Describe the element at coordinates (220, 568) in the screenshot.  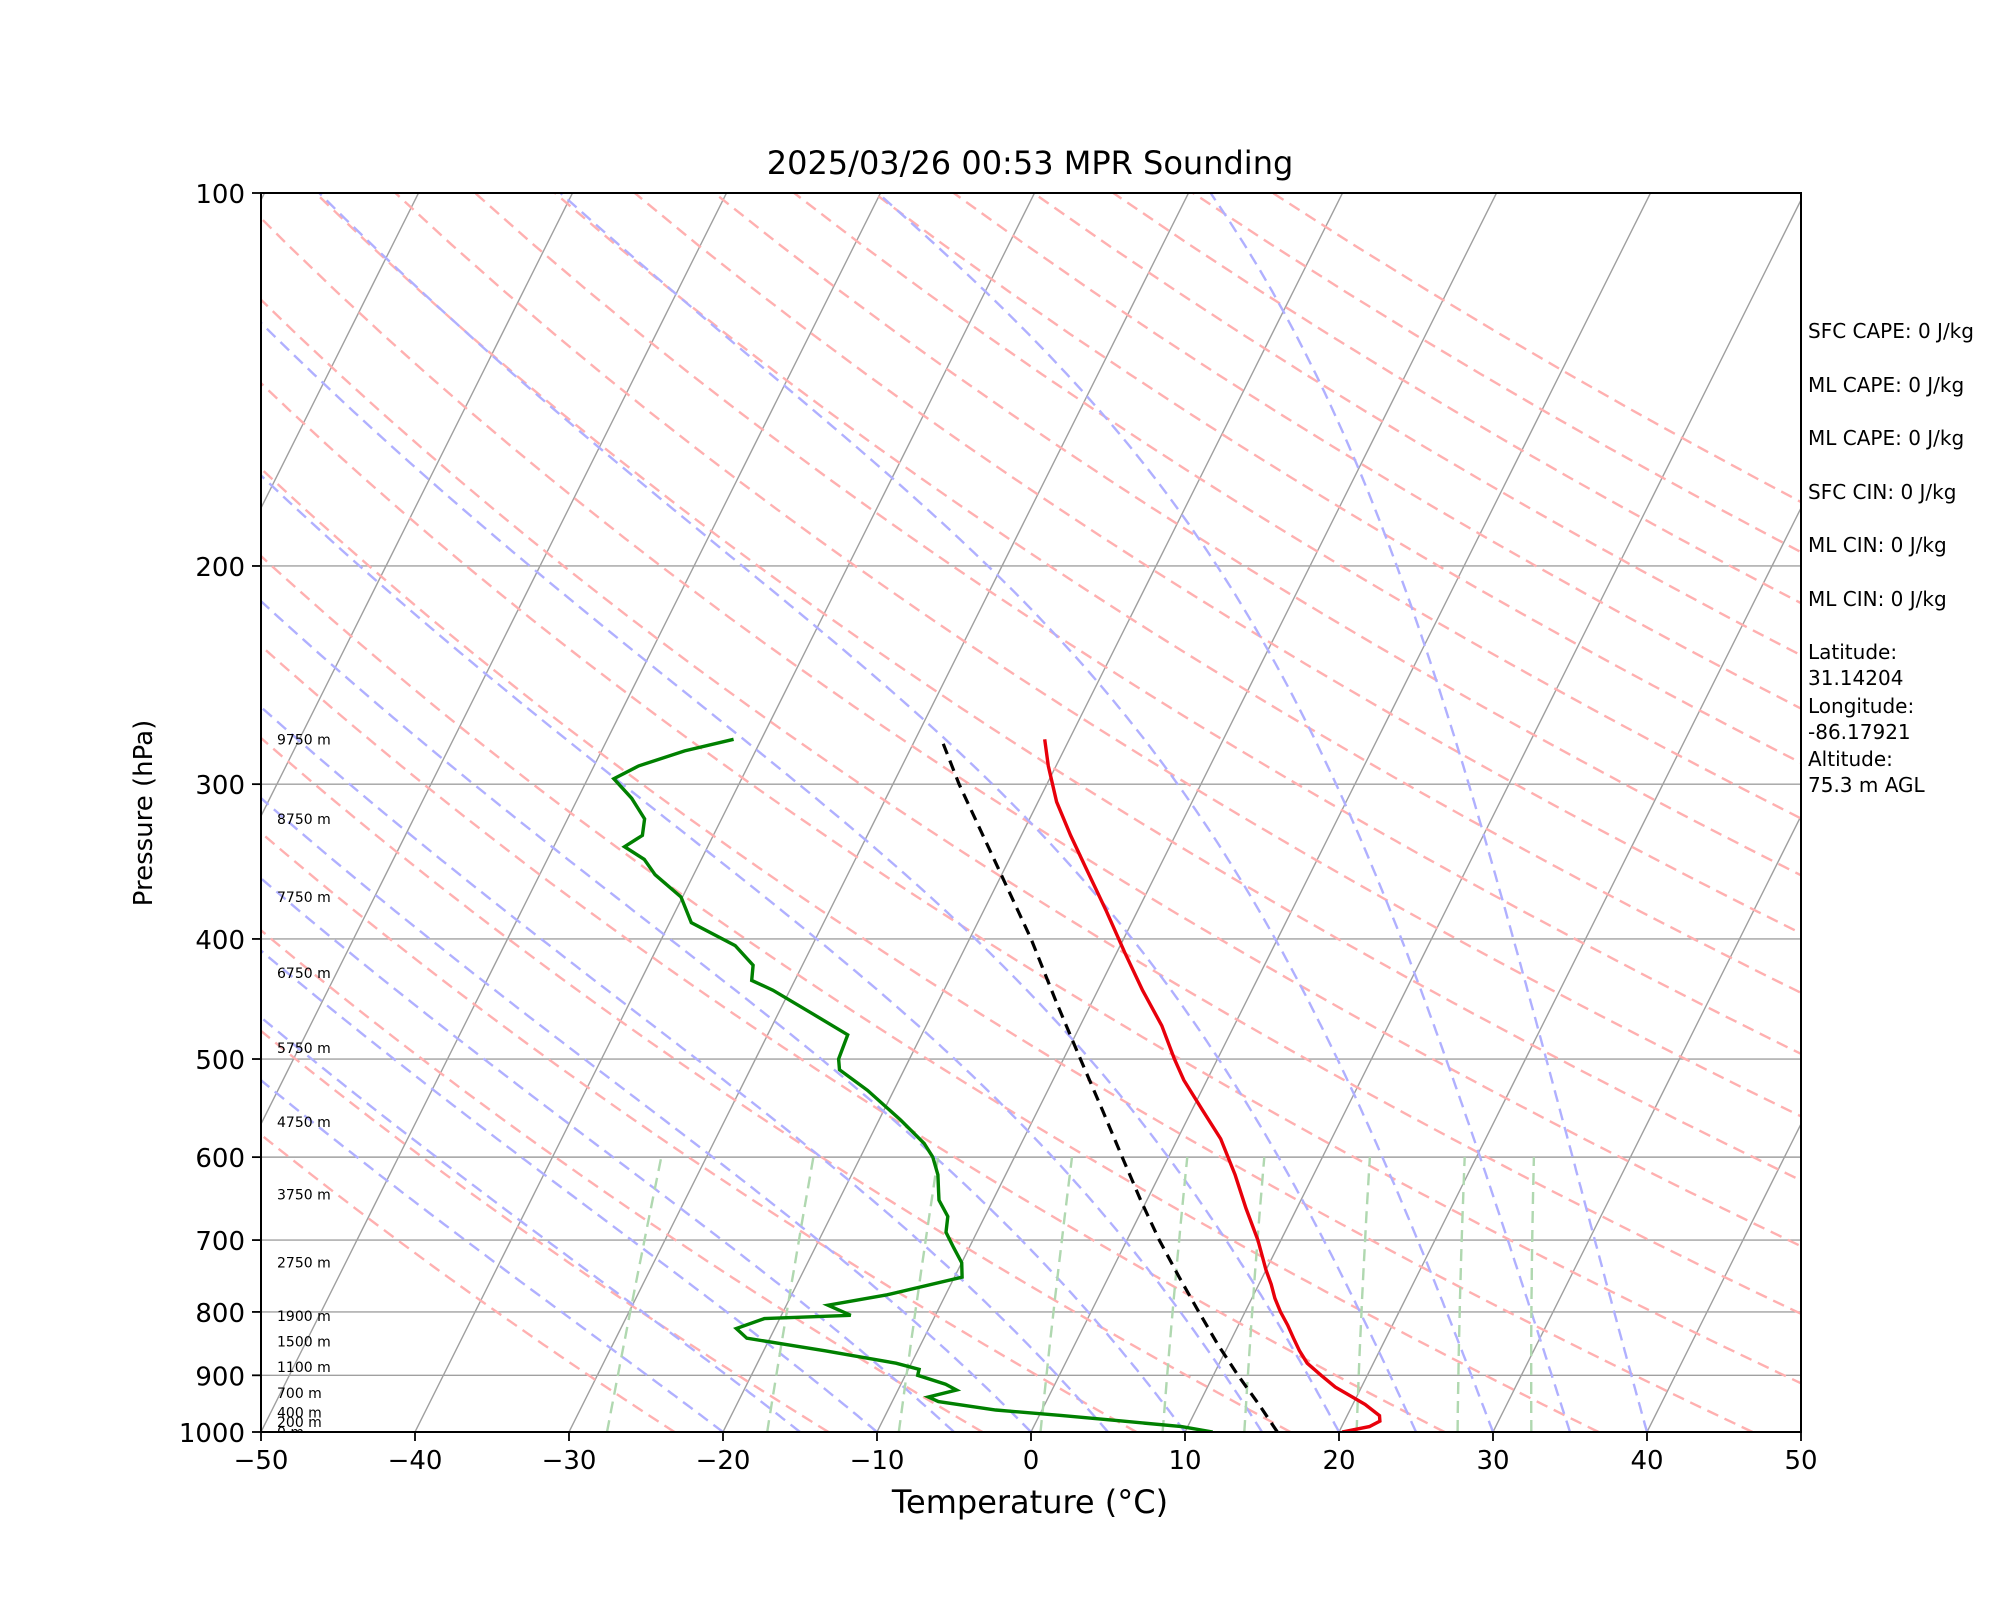
I see `y-tick-label: 200` at that location.